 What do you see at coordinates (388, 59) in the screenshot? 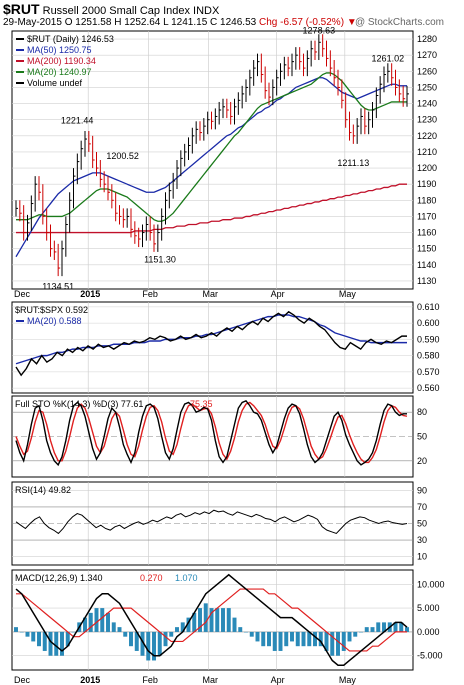
I see `price-annotation: 1261.02` at bounding box center [388, 59].